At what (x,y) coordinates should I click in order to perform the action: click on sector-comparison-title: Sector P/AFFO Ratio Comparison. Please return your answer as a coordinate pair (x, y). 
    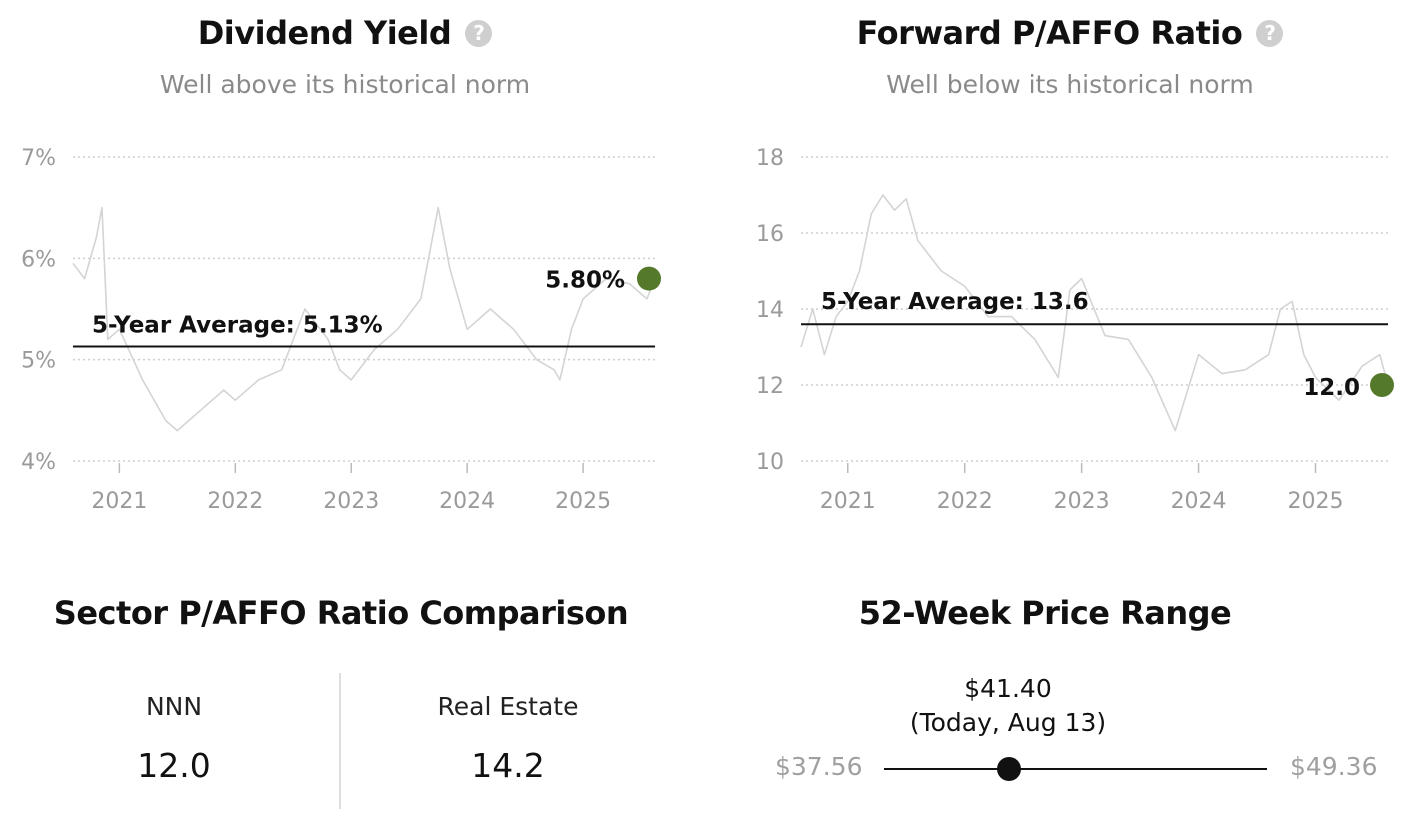
    Looking at the image, I should click on (341, 613).